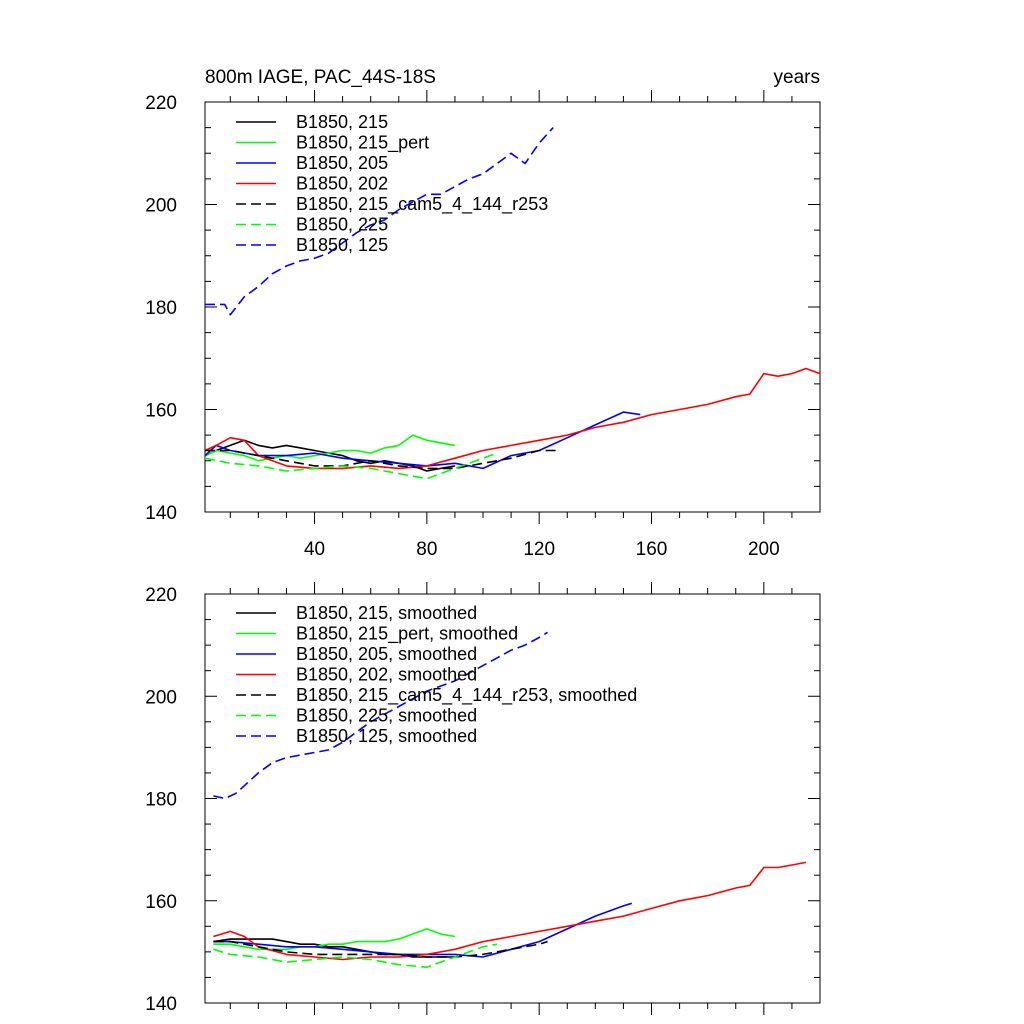 This screenshot has width=1024, height=1024. I want to click on legend-label: B1850, 125, smoothed, so click(386, 736).